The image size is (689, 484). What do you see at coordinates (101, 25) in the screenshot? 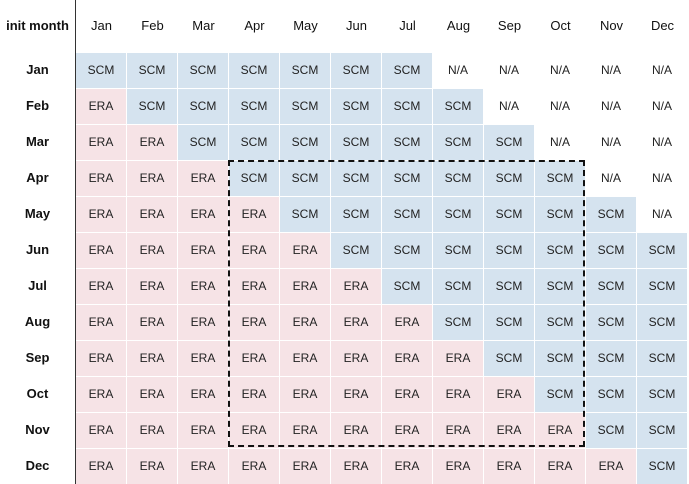
I see `column-header-jan: Jan` at bounding box center [101, 25].